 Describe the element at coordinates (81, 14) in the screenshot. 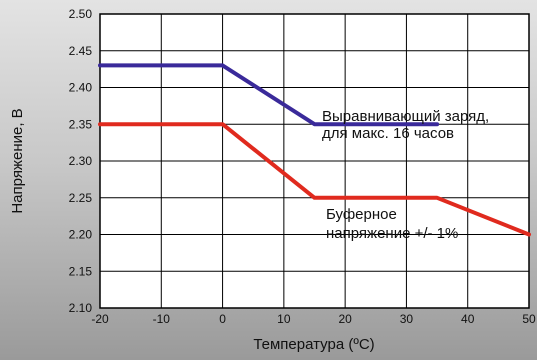

I see `y-tick-label: 2.50` at that location.